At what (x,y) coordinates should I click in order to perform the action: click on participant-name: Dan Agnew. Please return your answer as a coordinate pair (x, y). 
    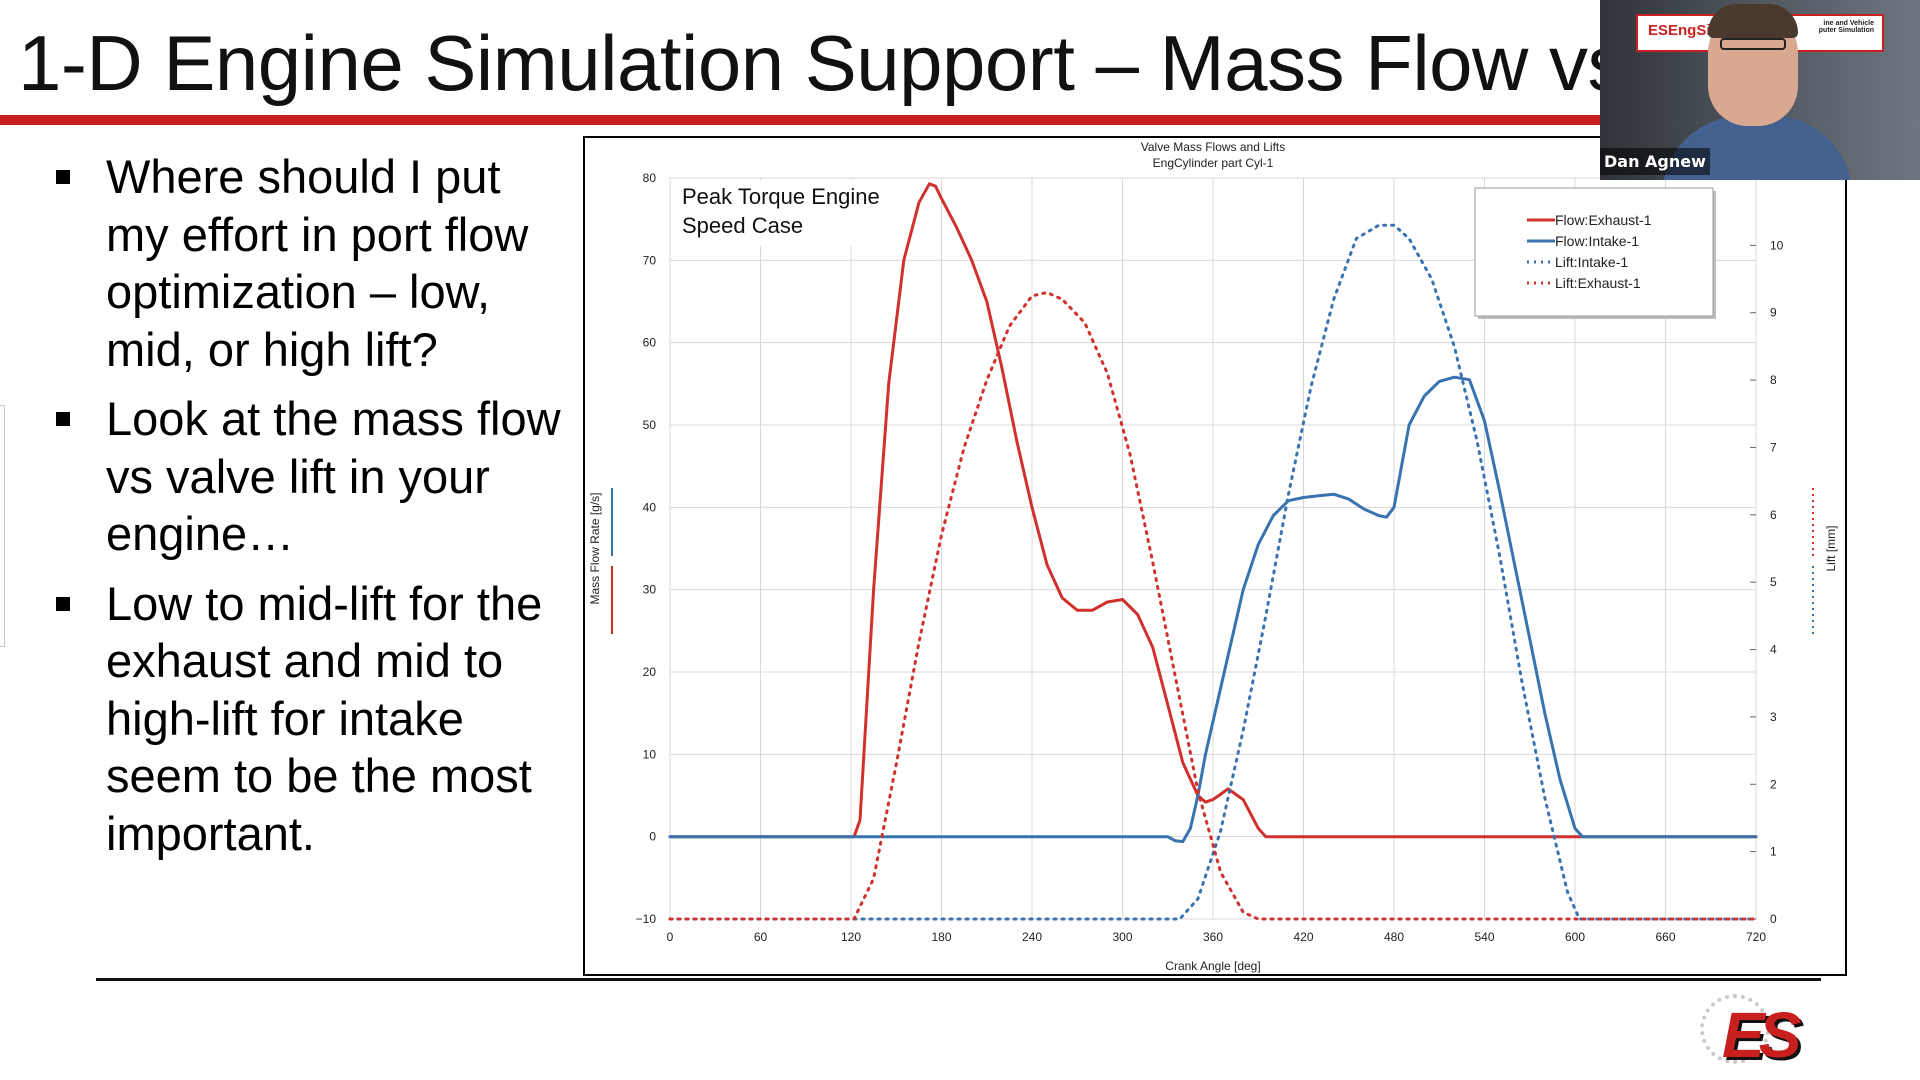
    Looking at the image, I should click on (1655, 161).